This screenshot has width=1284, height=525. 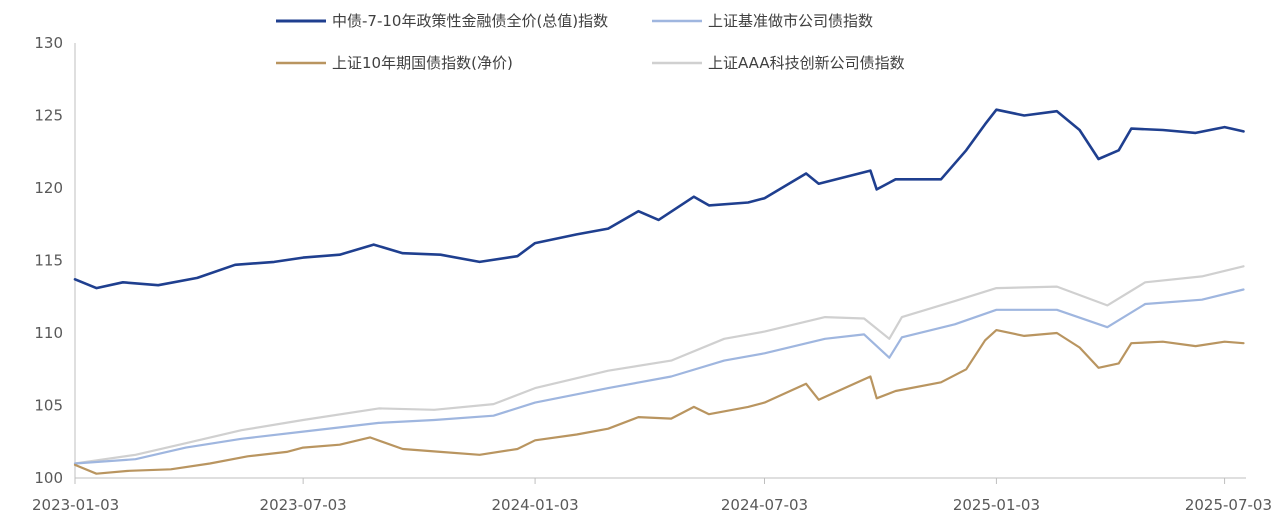 I want to click on y-tick-label: 120, so click(x=48, y=188).